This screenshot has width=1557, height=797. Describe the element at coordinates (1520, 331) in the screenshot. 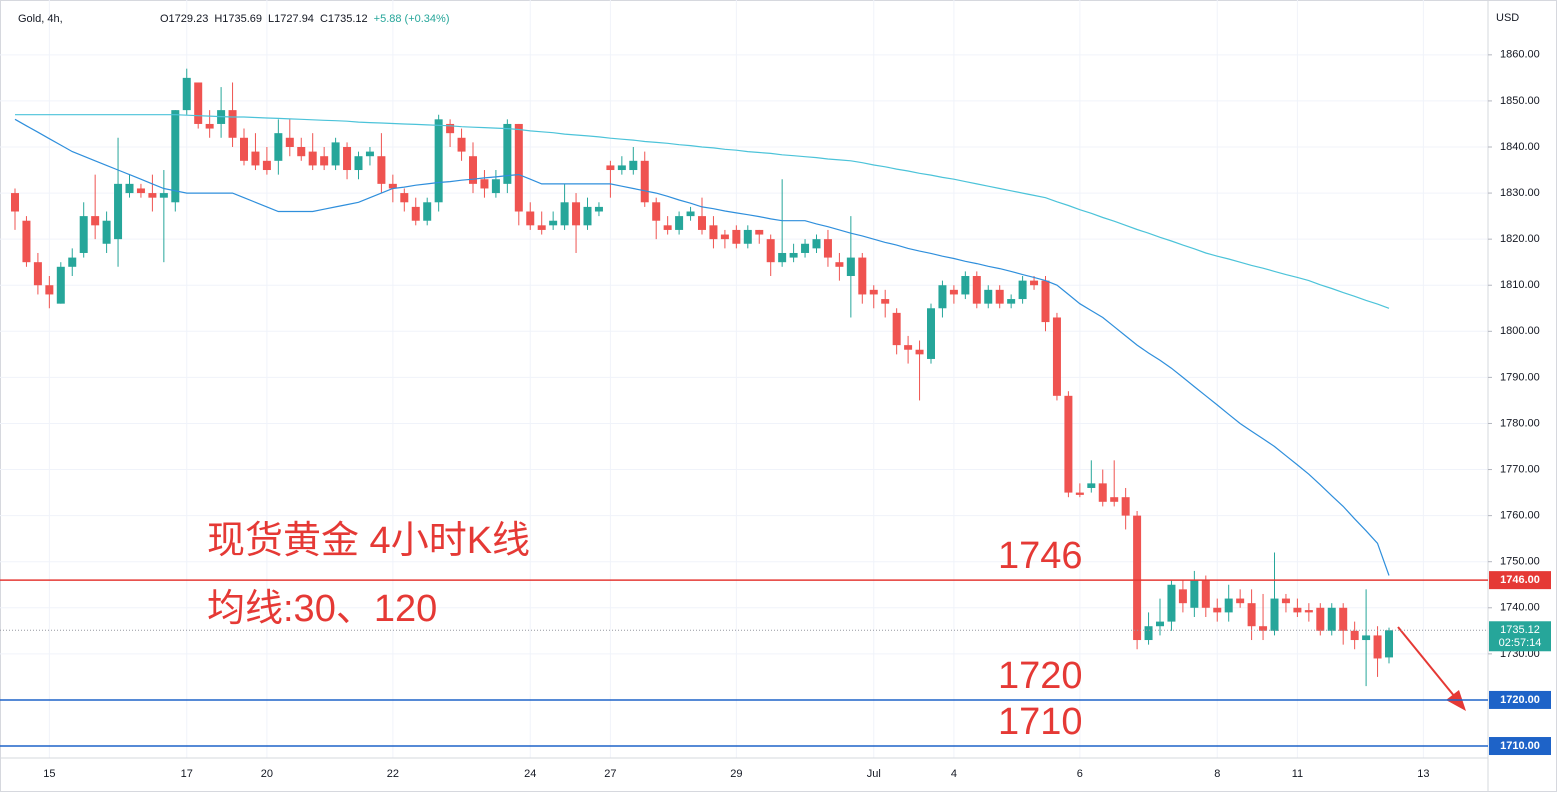

I see `y-tick-label: 1800.00` at that location.